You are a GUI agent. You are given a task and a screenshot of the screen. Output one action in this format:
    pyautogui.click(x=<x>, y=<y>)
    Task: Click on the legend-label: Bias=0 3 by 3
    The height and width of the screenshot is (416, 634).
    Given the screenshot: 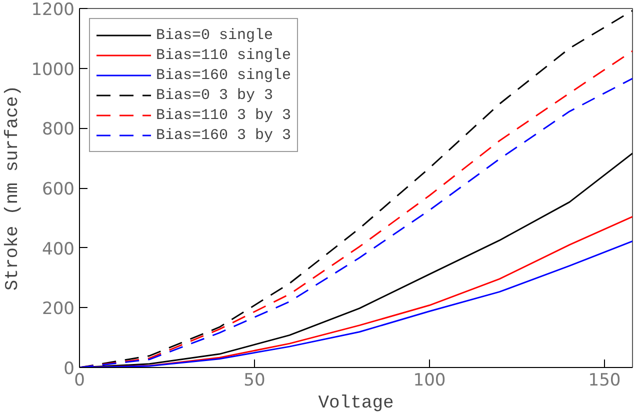 What is the action you would take?
    pyautogui.click(x=215, y=95)
    